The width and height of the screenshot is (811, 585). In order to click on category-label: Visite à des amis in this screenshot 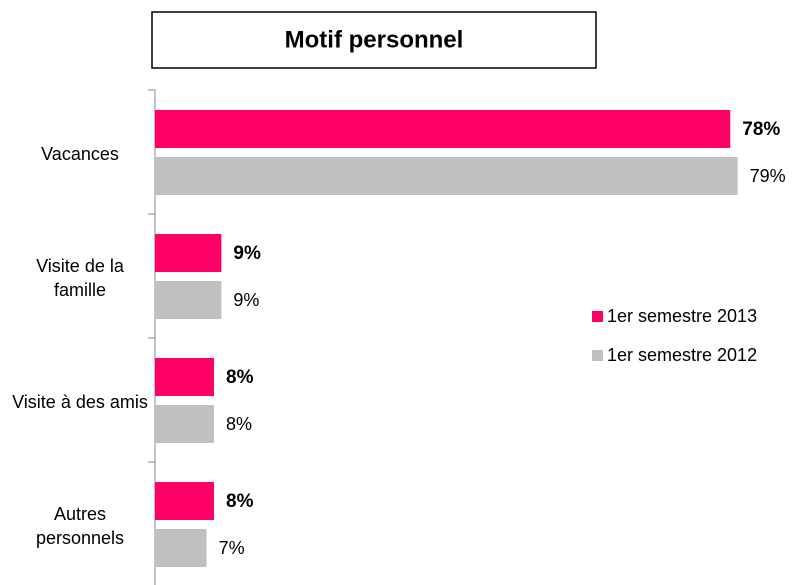, I will do `click(80, 402)`.